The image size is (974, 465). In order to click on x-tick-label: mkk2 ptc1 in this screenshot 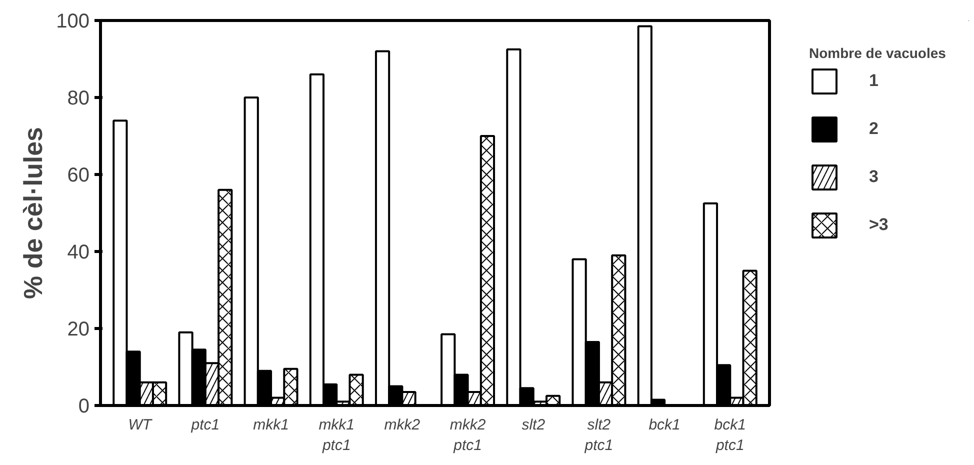, I will do `click(468, 435)`.